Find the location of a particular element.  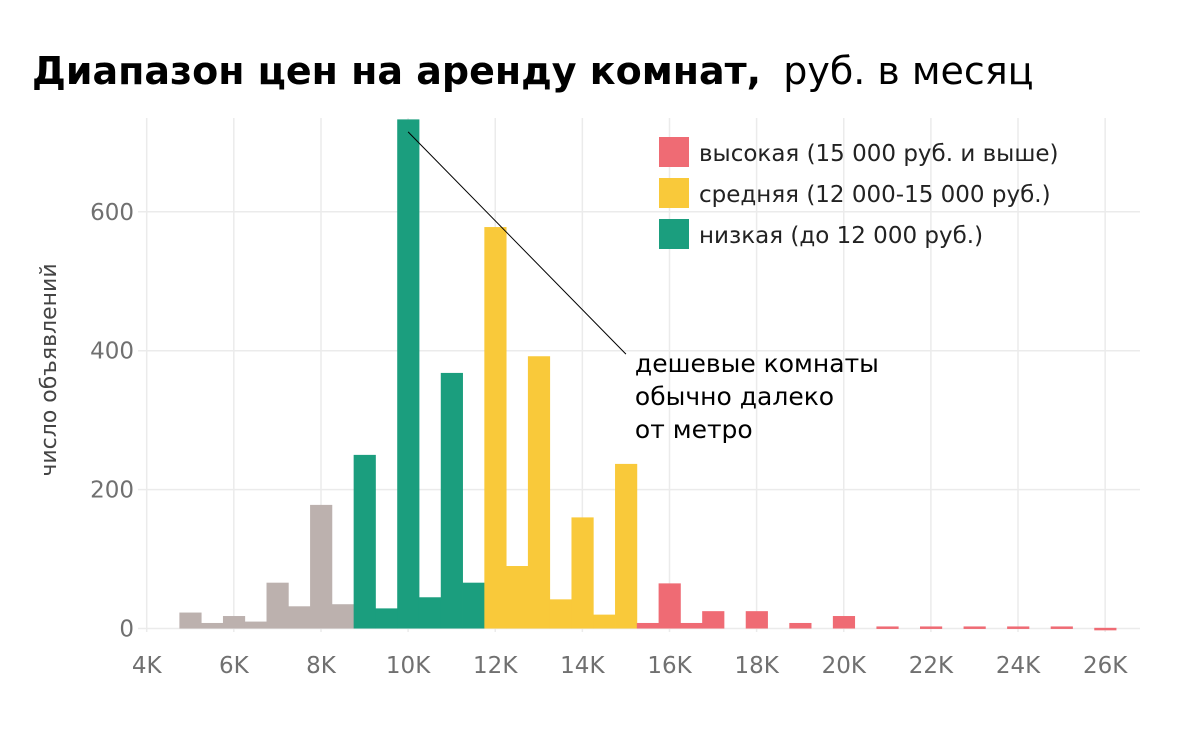

annotation-pointer-line is located at coordinates (517, 243).